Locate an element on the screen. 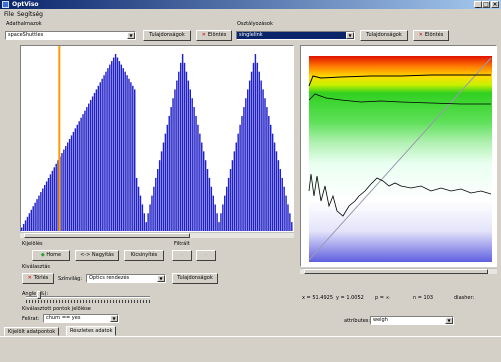 This screenshot has width=501, height=362. clustering-delete-label: Elöntés is located at coordinates (434, 35).